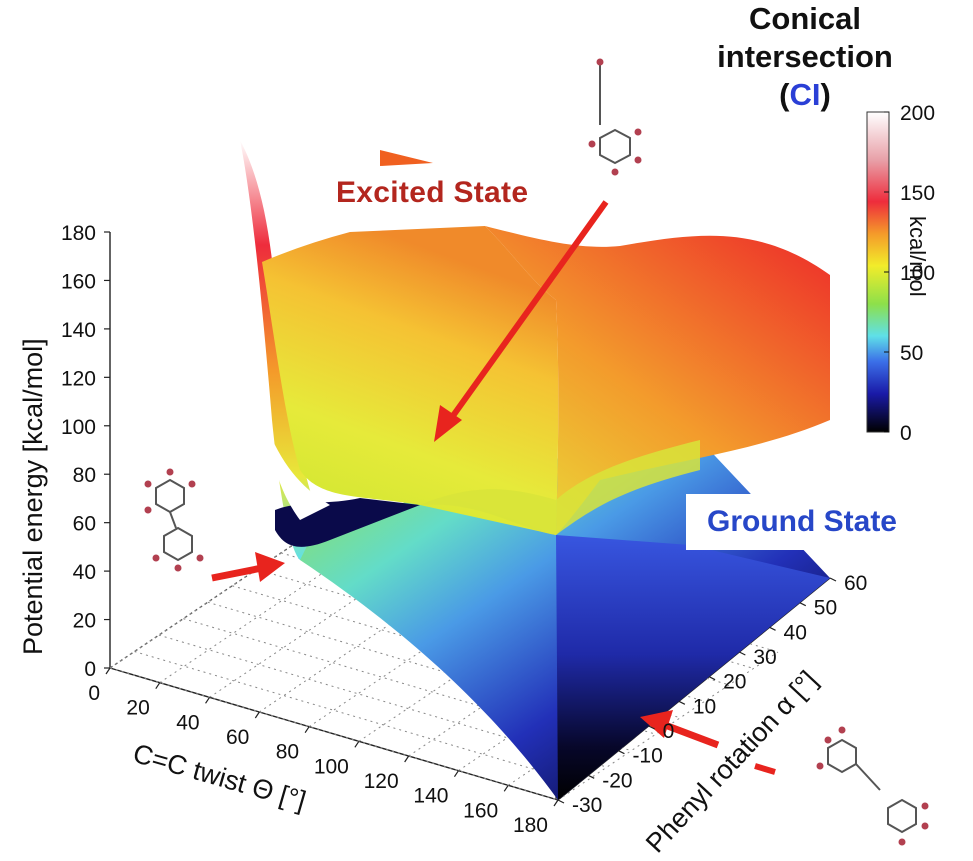  What do you see at coordinates (657, 380) in the screenshot?
I see `excited-state-right-lobe` at bounding box center [657, 380].